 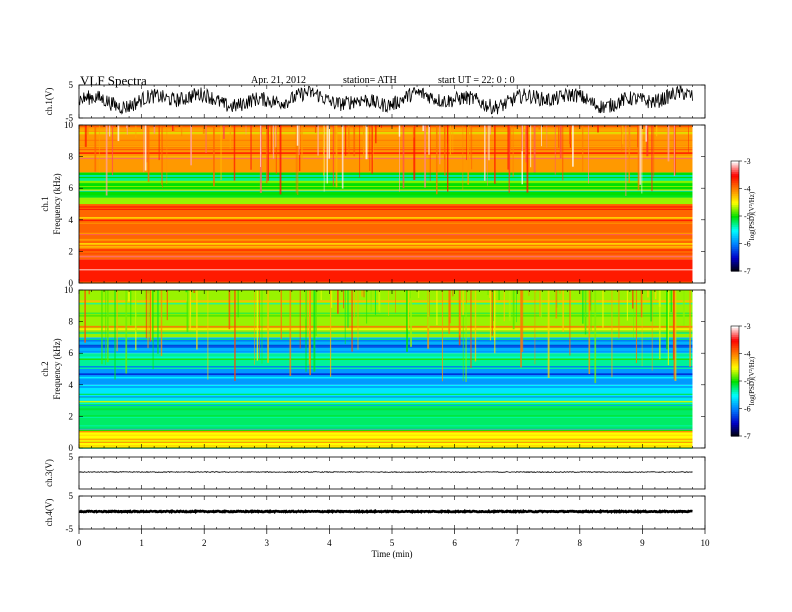 I want to click on colorbar-ch2, so click(x=735, y=381).